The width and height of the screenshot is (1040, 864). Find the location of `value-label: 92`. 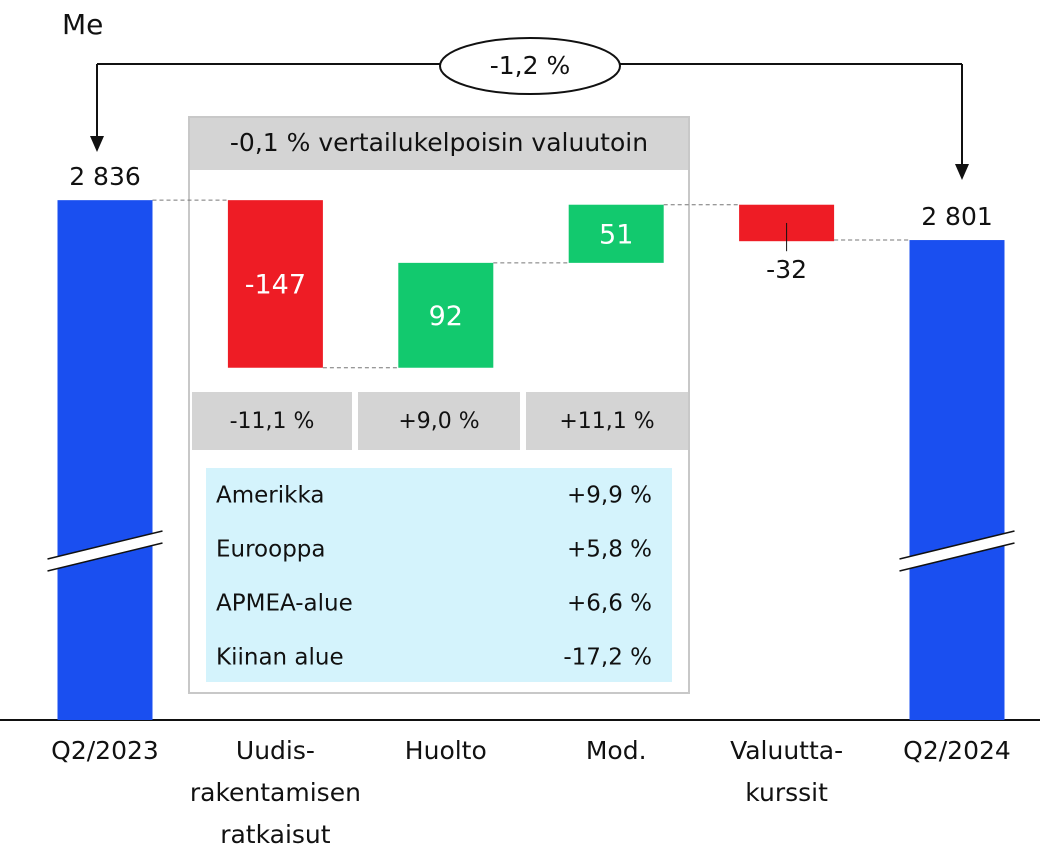

value-label: 92 is located at coordinates (446, 316).